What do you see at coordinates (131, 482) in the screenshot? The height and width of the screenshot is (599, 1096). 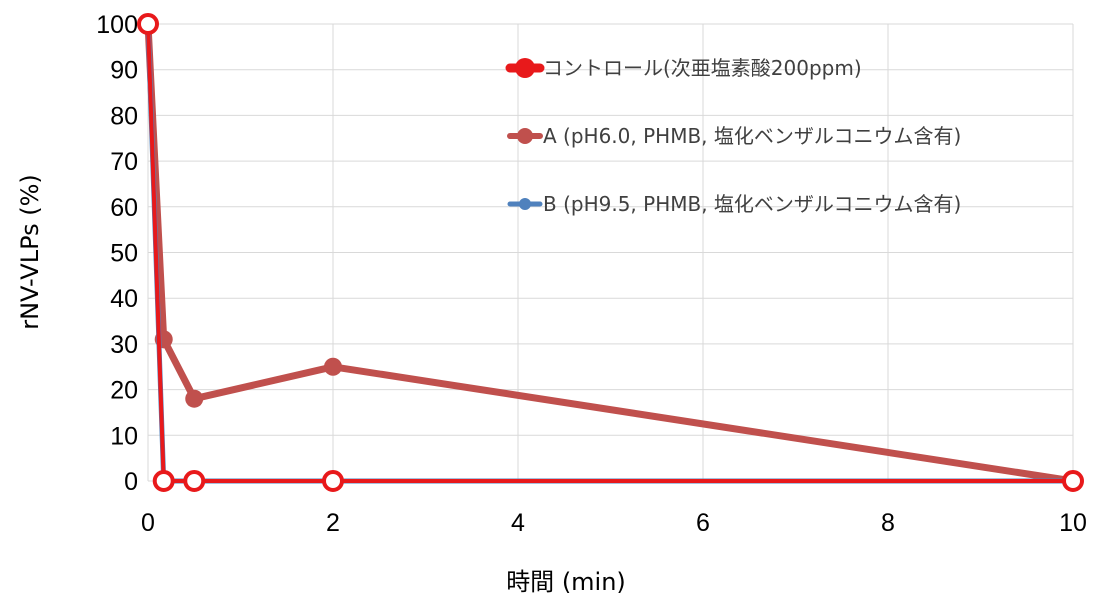 I see `y-tick-label: 0` at bounding box center [131, 482].